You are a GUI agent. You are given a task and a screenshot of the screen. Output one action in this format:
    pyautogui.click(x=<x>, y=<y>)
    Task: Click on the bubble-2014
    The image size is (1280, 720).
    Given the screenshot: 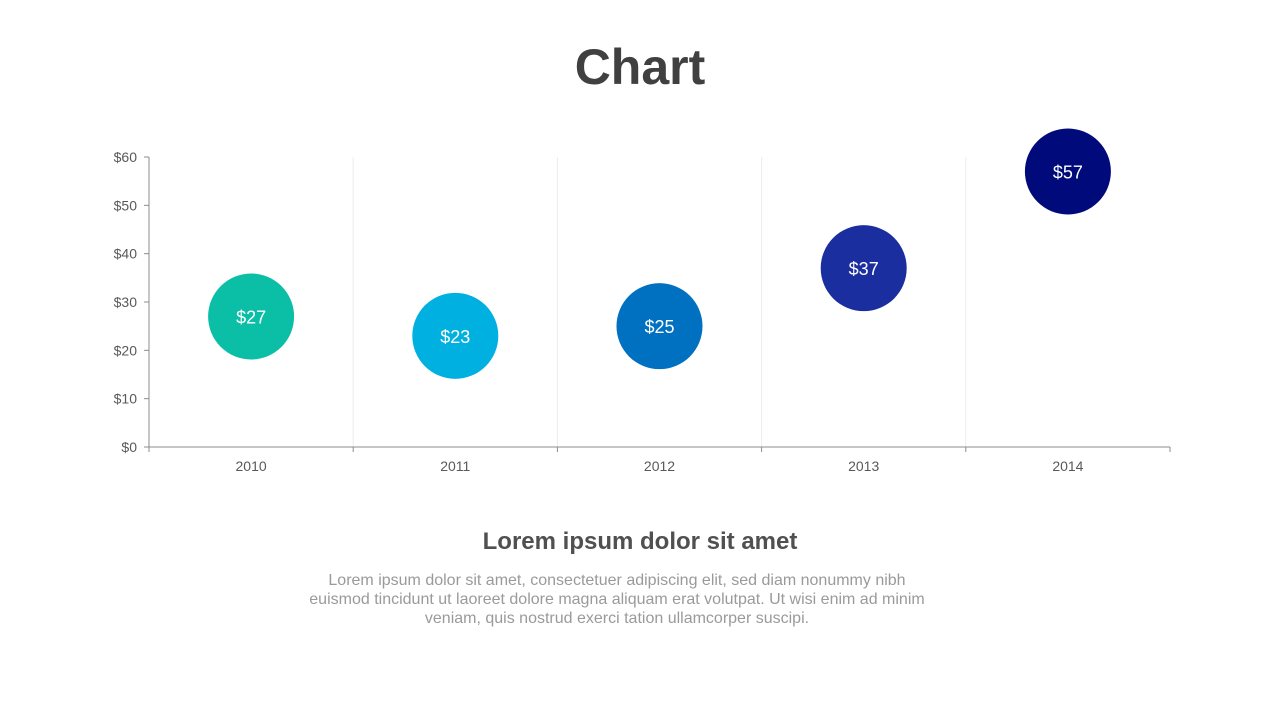 What is the action you would take?
    pyautogui.click(x=1067, y=171)
    